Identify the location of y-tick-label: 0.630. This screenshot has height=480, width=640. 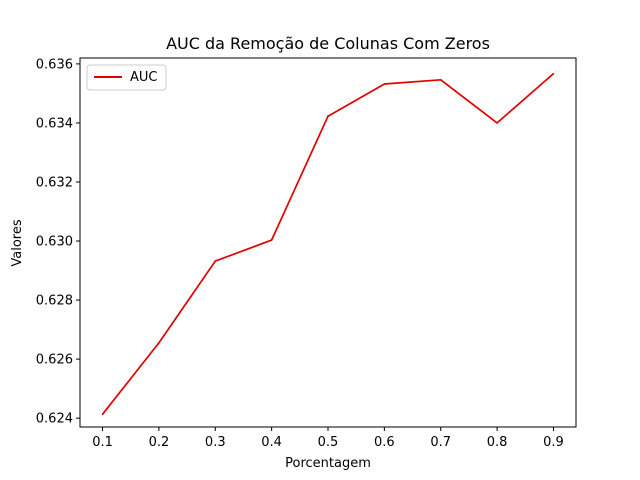
(54, 242).